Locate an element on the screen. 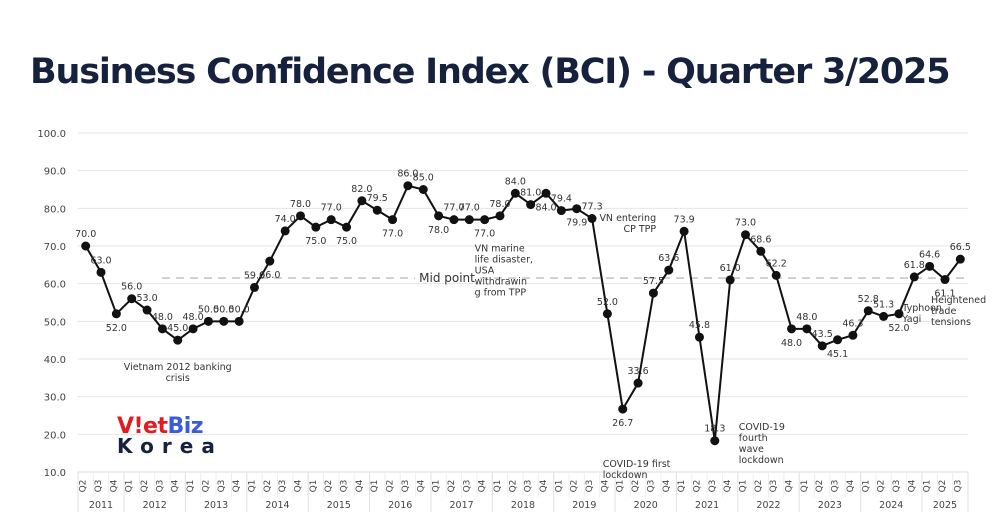  data-label: 73.0 is located at coordinates (745, 223).